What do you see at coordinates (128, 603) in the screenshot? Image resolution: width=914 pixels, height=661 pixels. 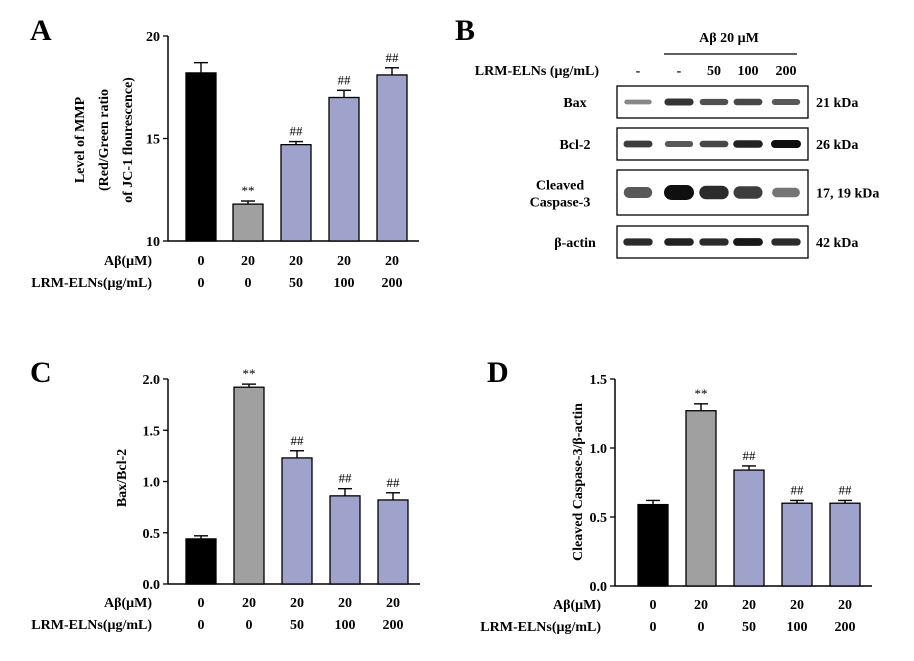 I see `row-label-abeta-c: Aβ(μM)` at bounding box center [128, 603].